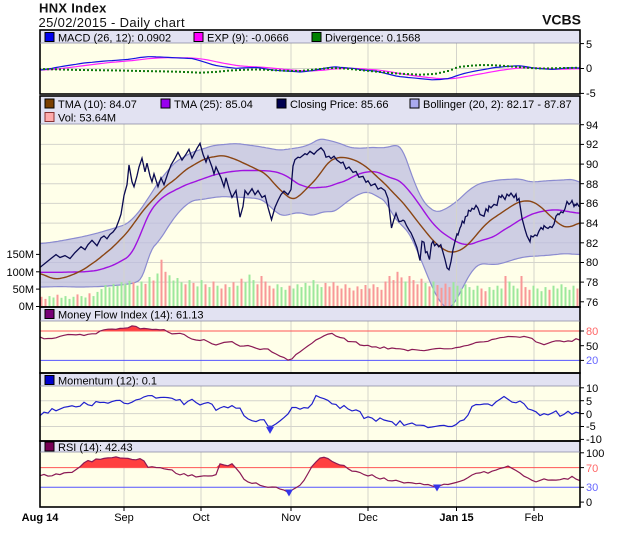 The width and height of the screenshot is (620, 535). I want to click on svg-text: 92, so click(592, 145).